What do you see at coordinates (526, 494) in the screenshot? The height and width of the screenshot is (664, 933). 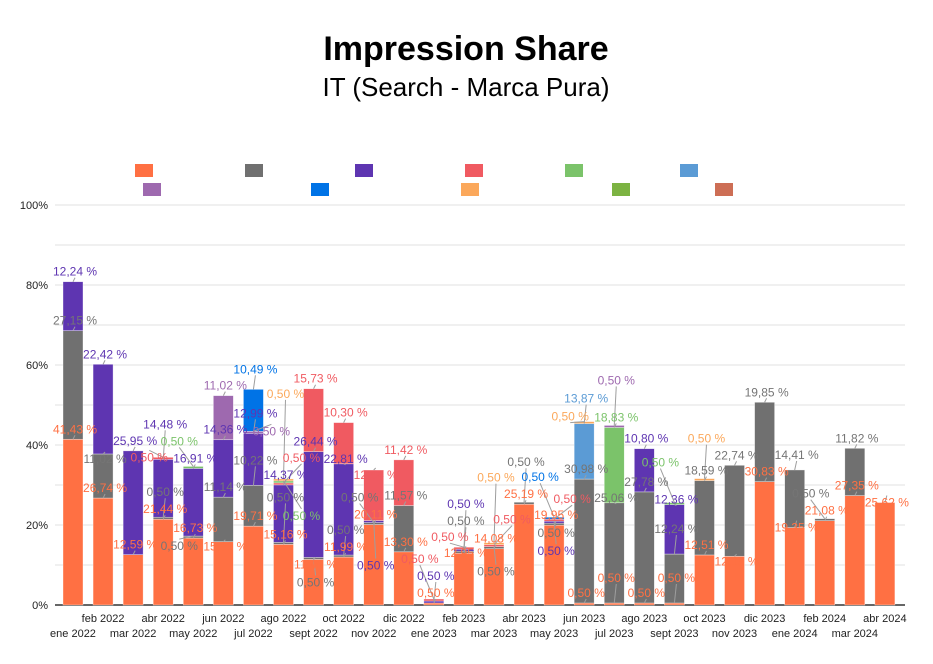 I see `data-label: 25,19 %` at bounding box center [526, 494].